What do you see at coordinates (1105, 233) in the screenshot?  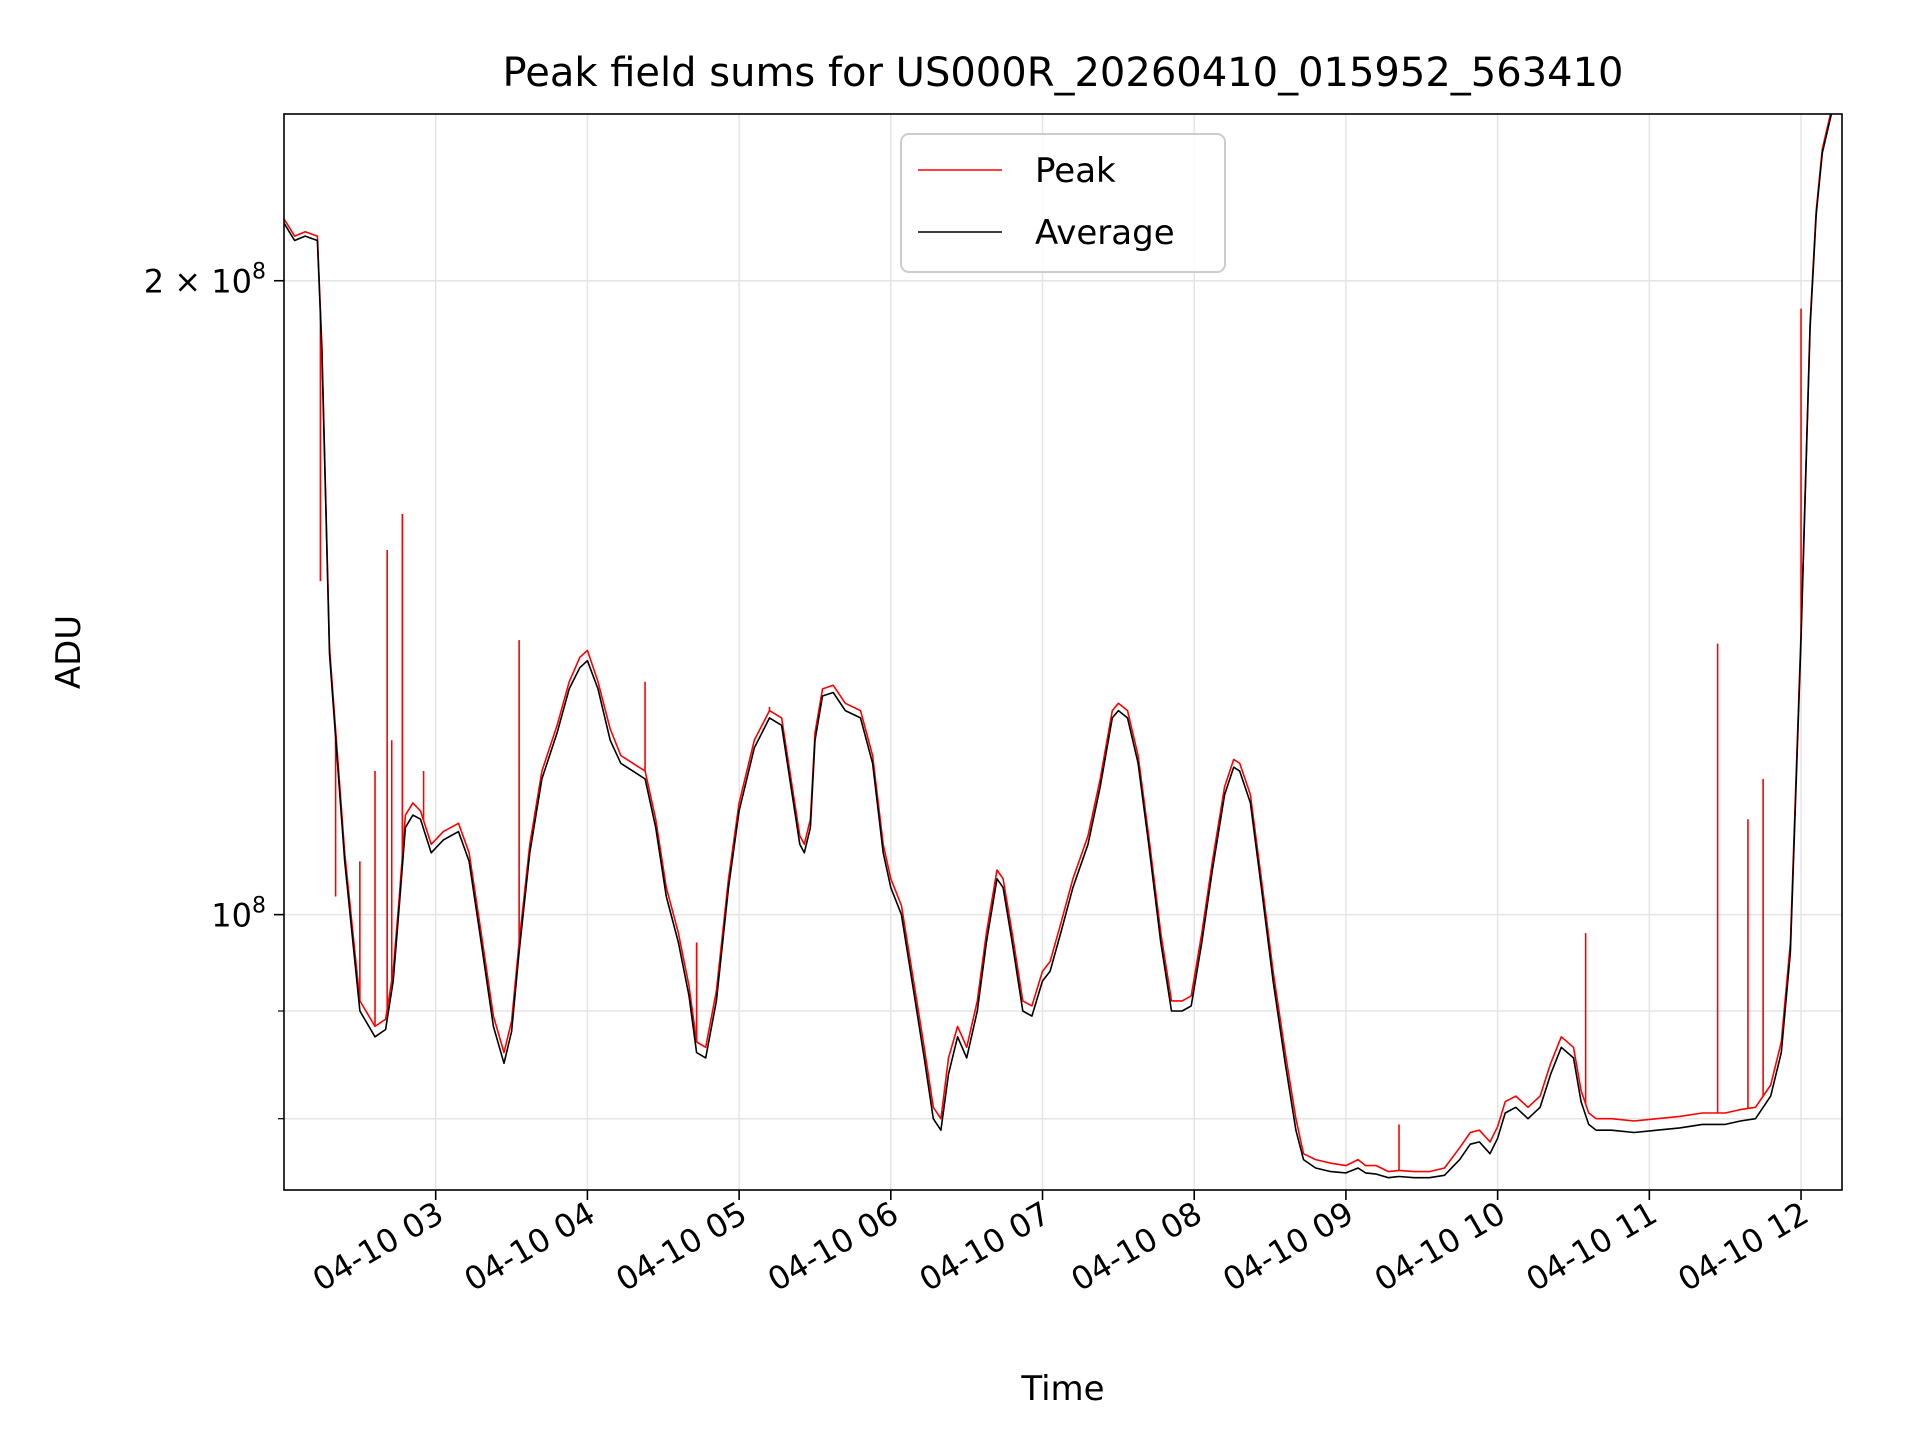 I see `legend-average-label: Average` at bounding box center [1105, 233].